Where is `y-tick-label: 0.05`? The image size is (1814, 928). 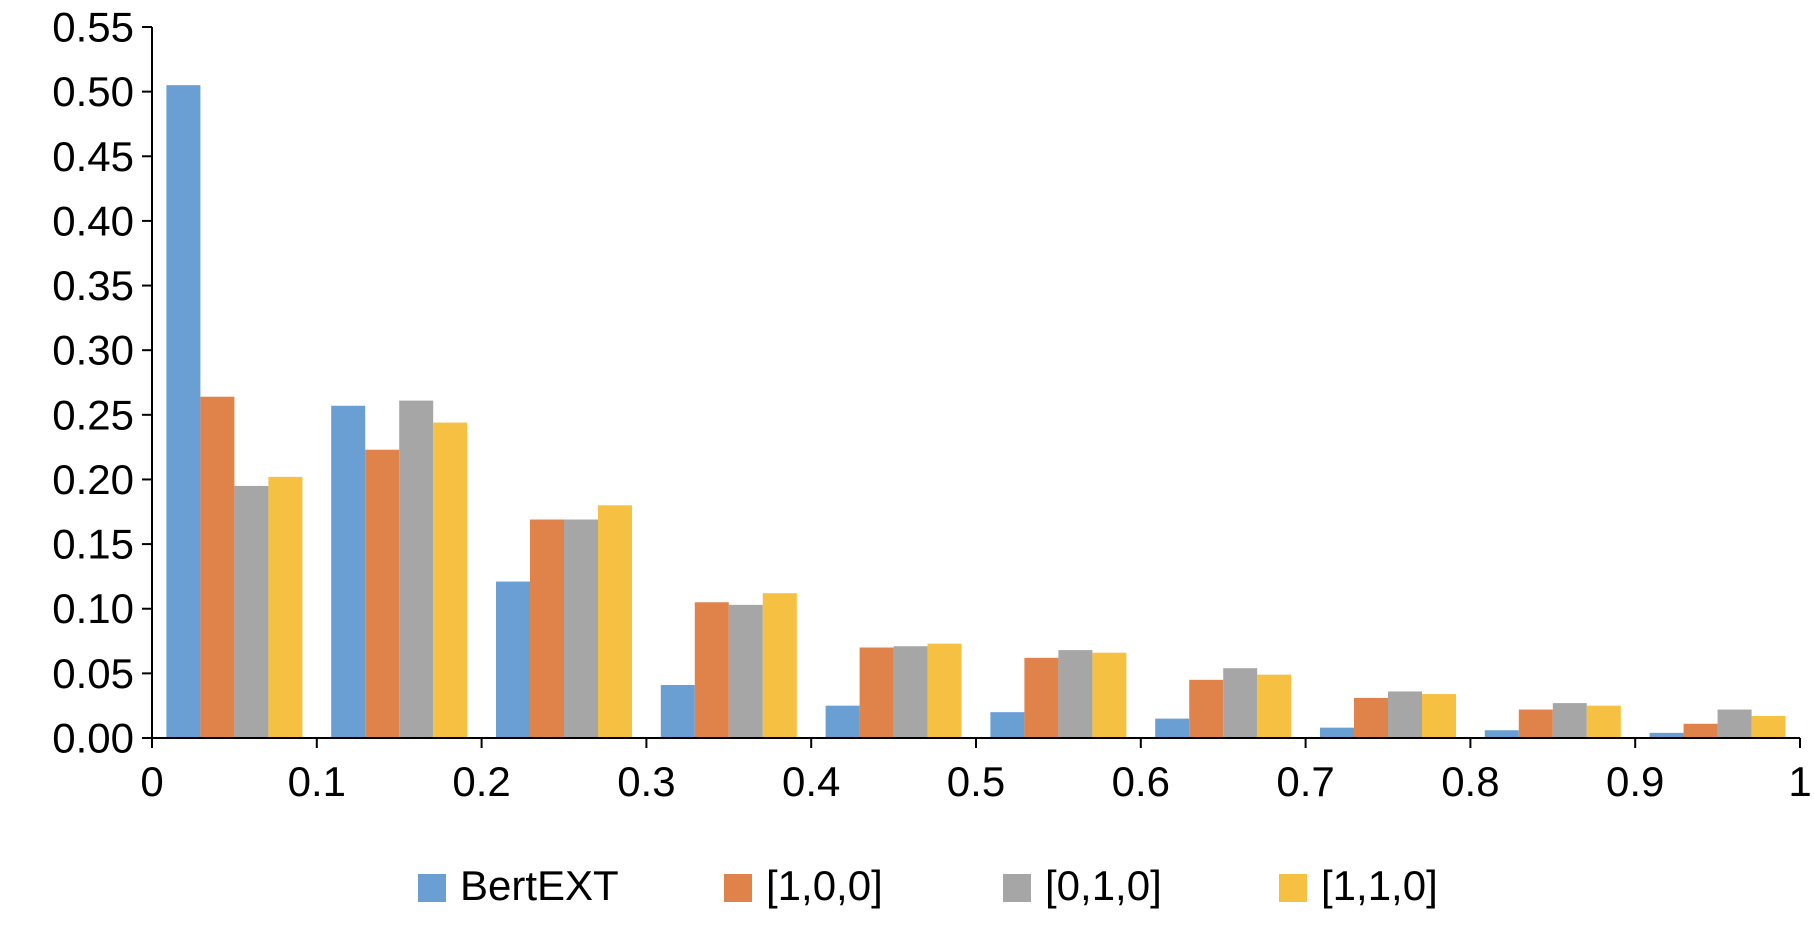
y-tick-label: 0.05 is located at coordinates (93, 673).